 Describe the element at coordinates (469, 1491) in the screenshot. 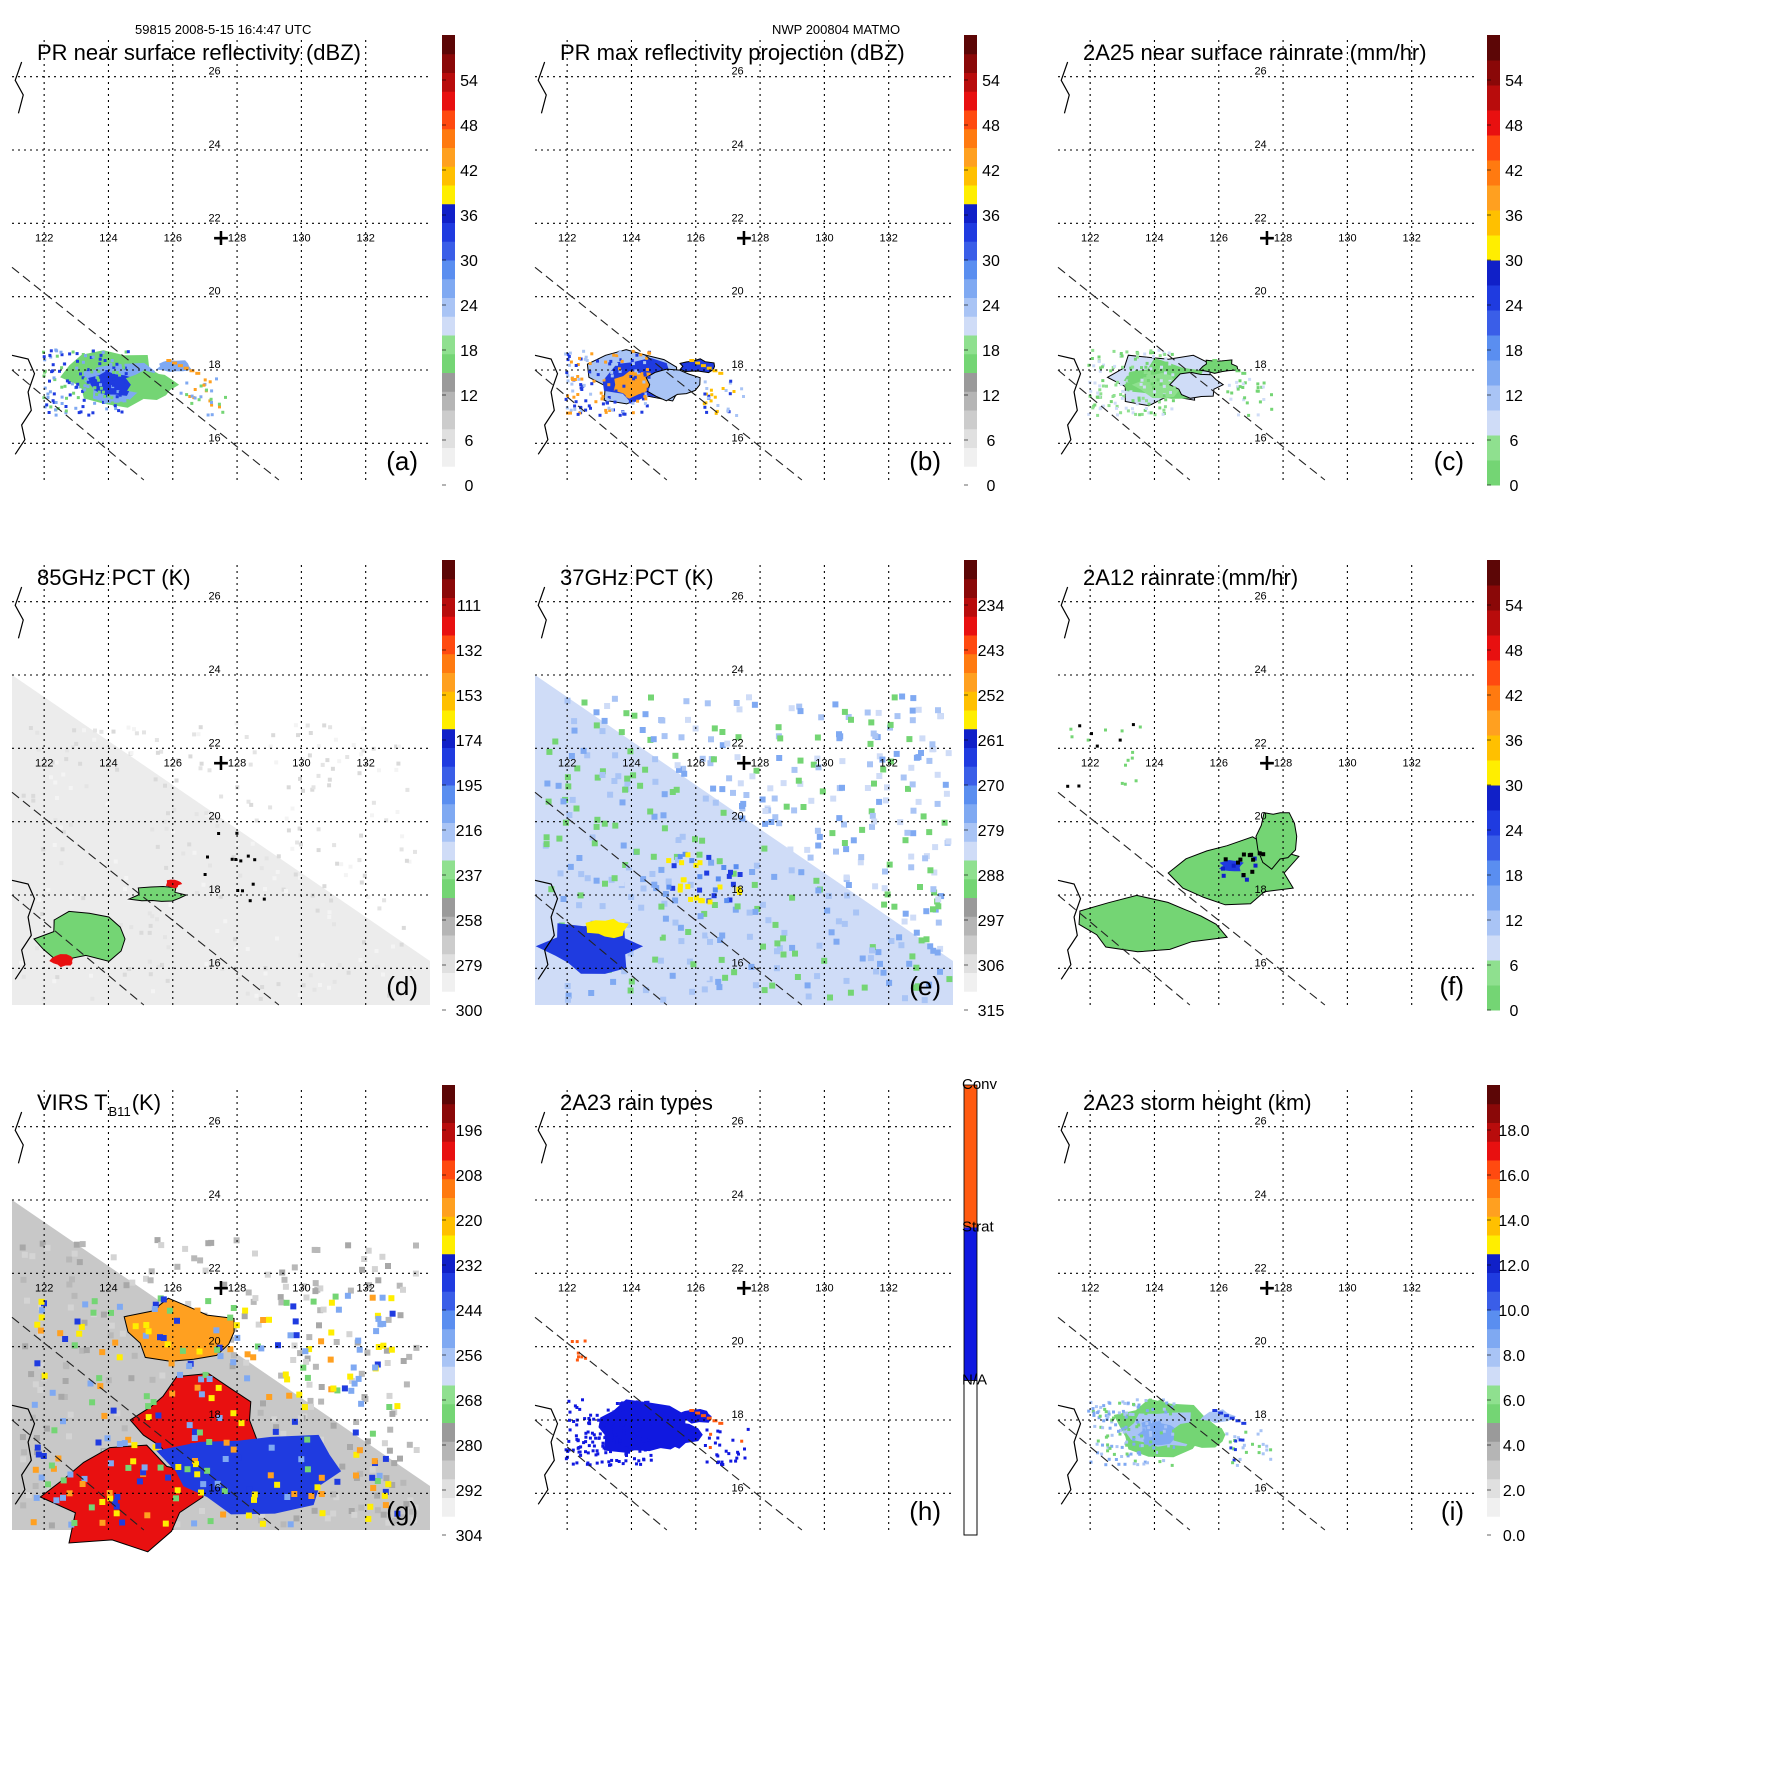

I see `colorbar-tick-label: 292` at that location.